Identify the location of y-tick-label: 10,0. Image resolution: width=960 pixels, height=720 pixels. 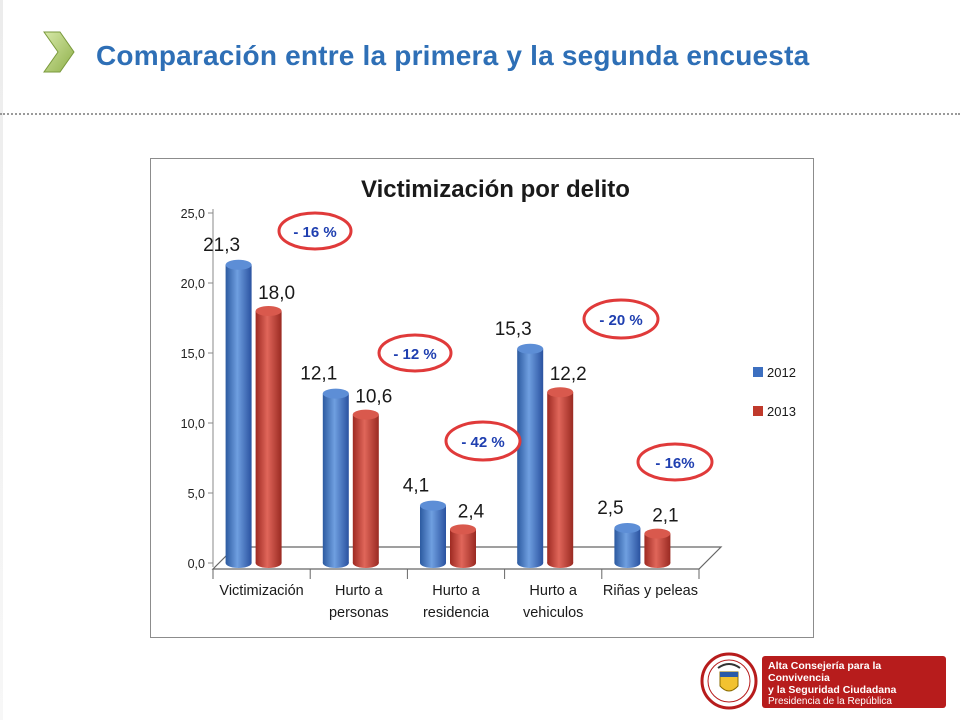
(193, 424).